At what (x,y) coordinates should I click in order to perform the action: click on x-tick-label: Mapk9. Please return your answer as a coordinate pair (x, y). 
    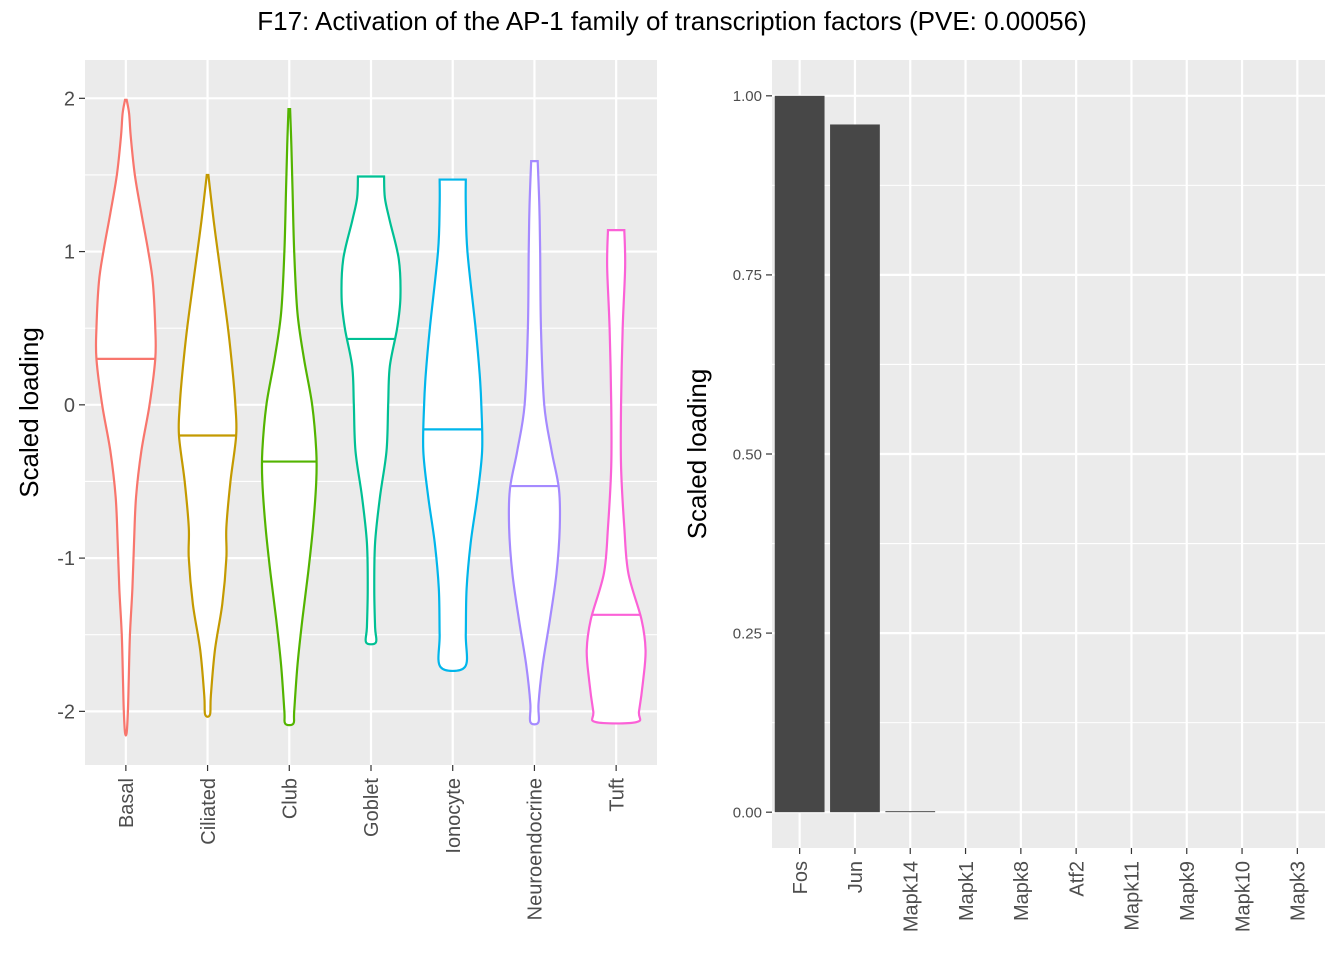
    Looking at the image, I should click on (1188, 891).